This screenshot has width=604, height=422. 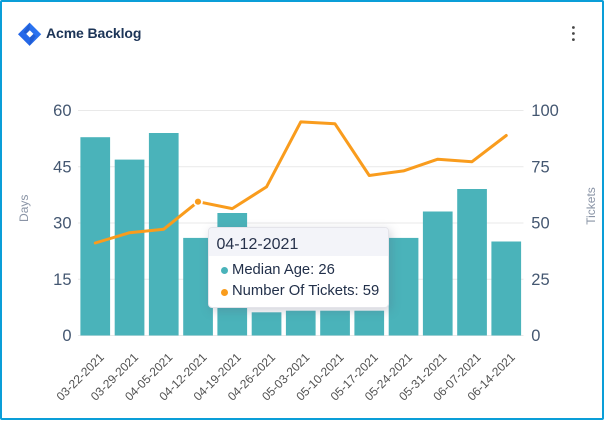 I want to click on svg-text: Tickets, so click(x=591, y=206).